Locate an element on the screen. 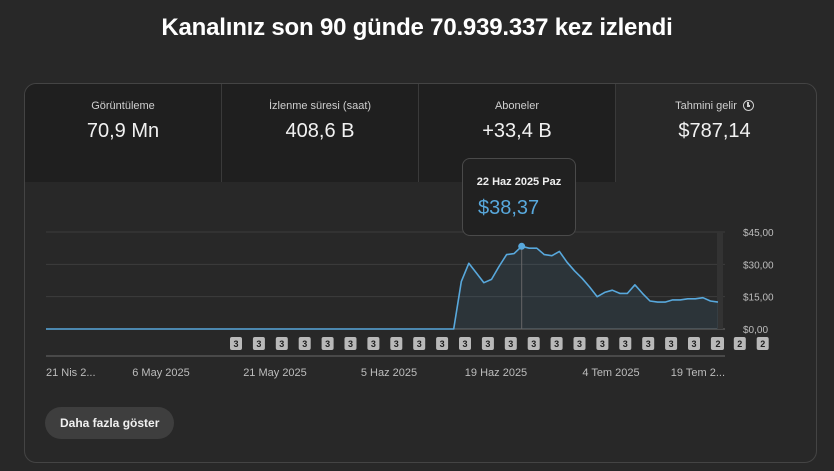  metric-value: +33,4 B is located at coordinates (517, 131).